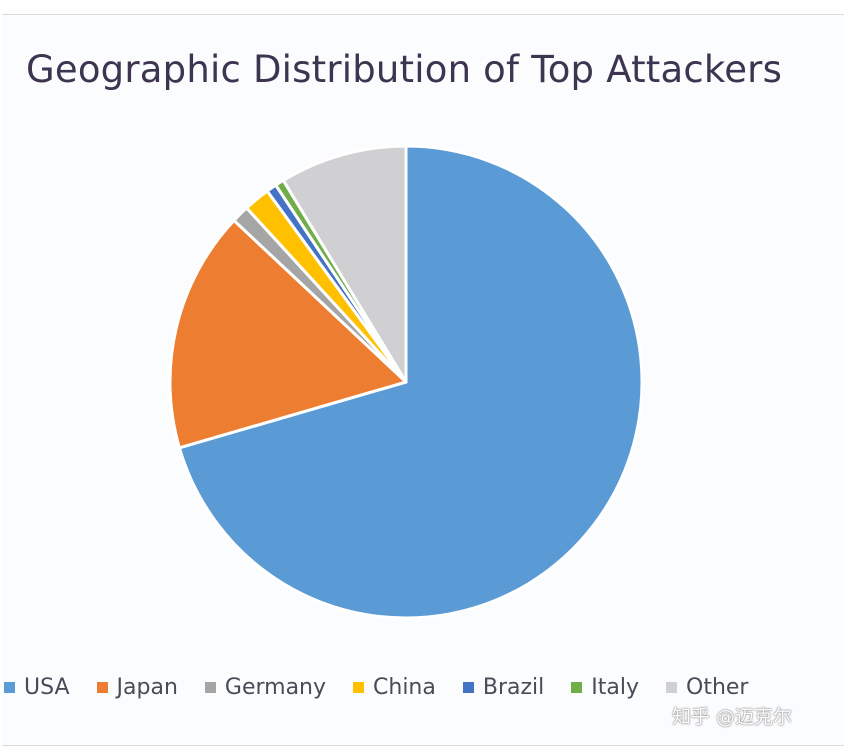 The image size is (846, 752). What do you see at coordinates (732, 717) in the screenshot?
I see `watermark: 知乎 @迈克尔` at bounding box center [732, 717].